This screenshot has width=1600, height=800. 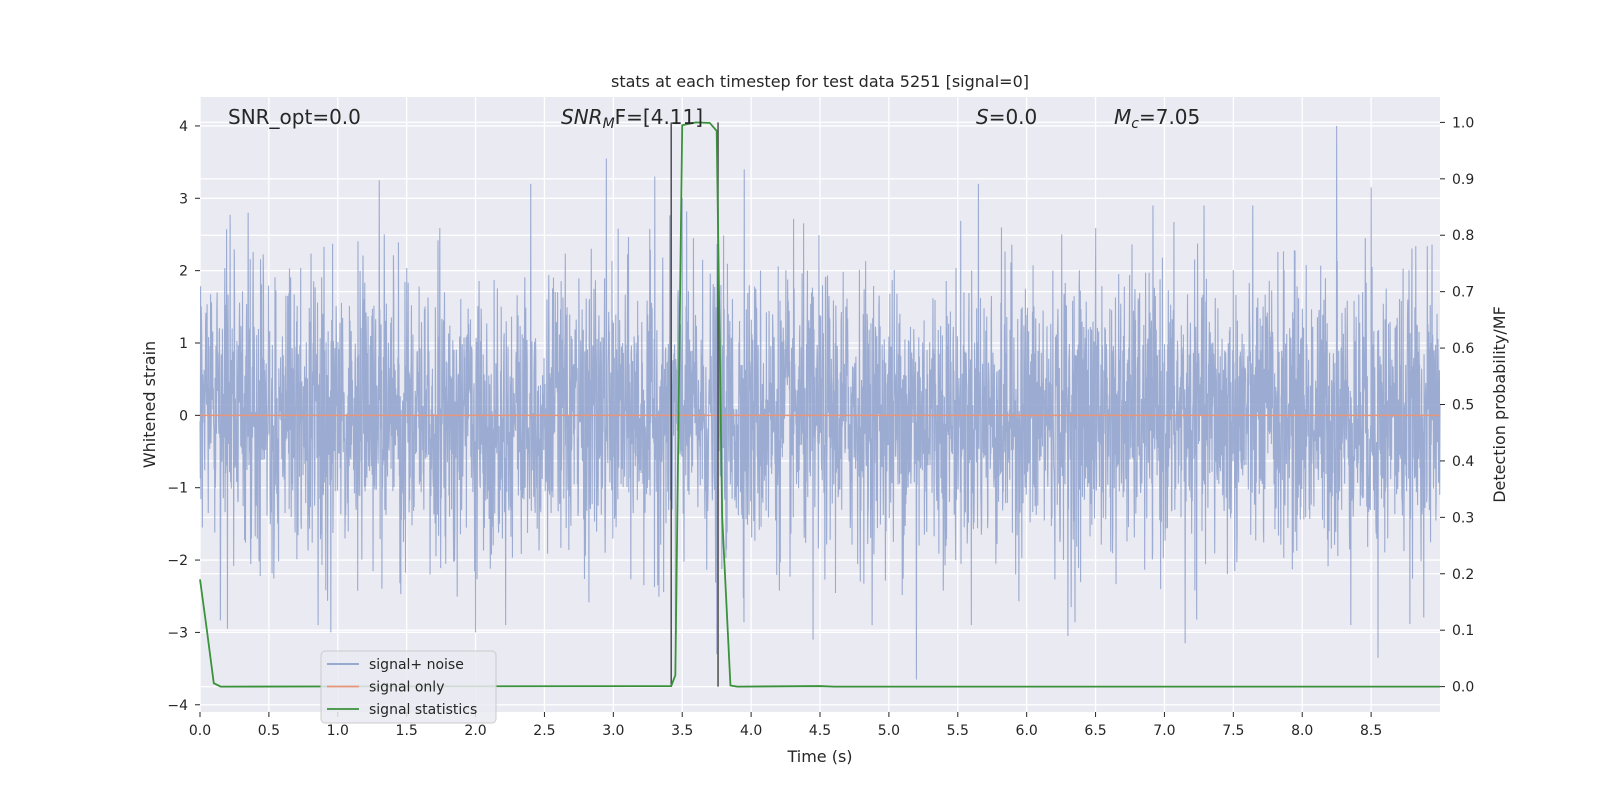 What do you see at coordinates (613, 731) in the screenshot?
I see `x-tick-label: 3.0` at bounding box center [613, 731].